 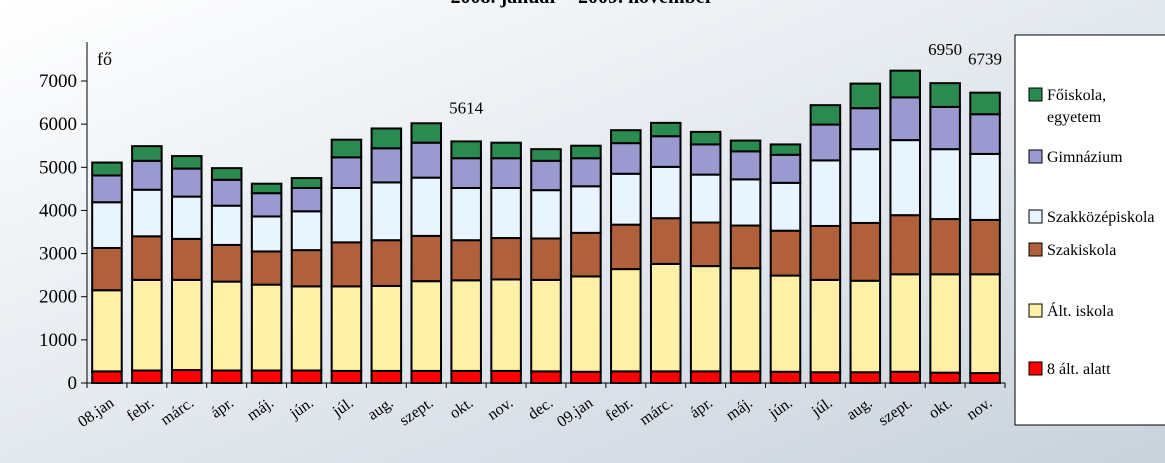 What do you see at coordinates (1079, 369) in the screenshot?
I see `legend-label: 8 ált. alatt` at bounding box center [1079, 369].